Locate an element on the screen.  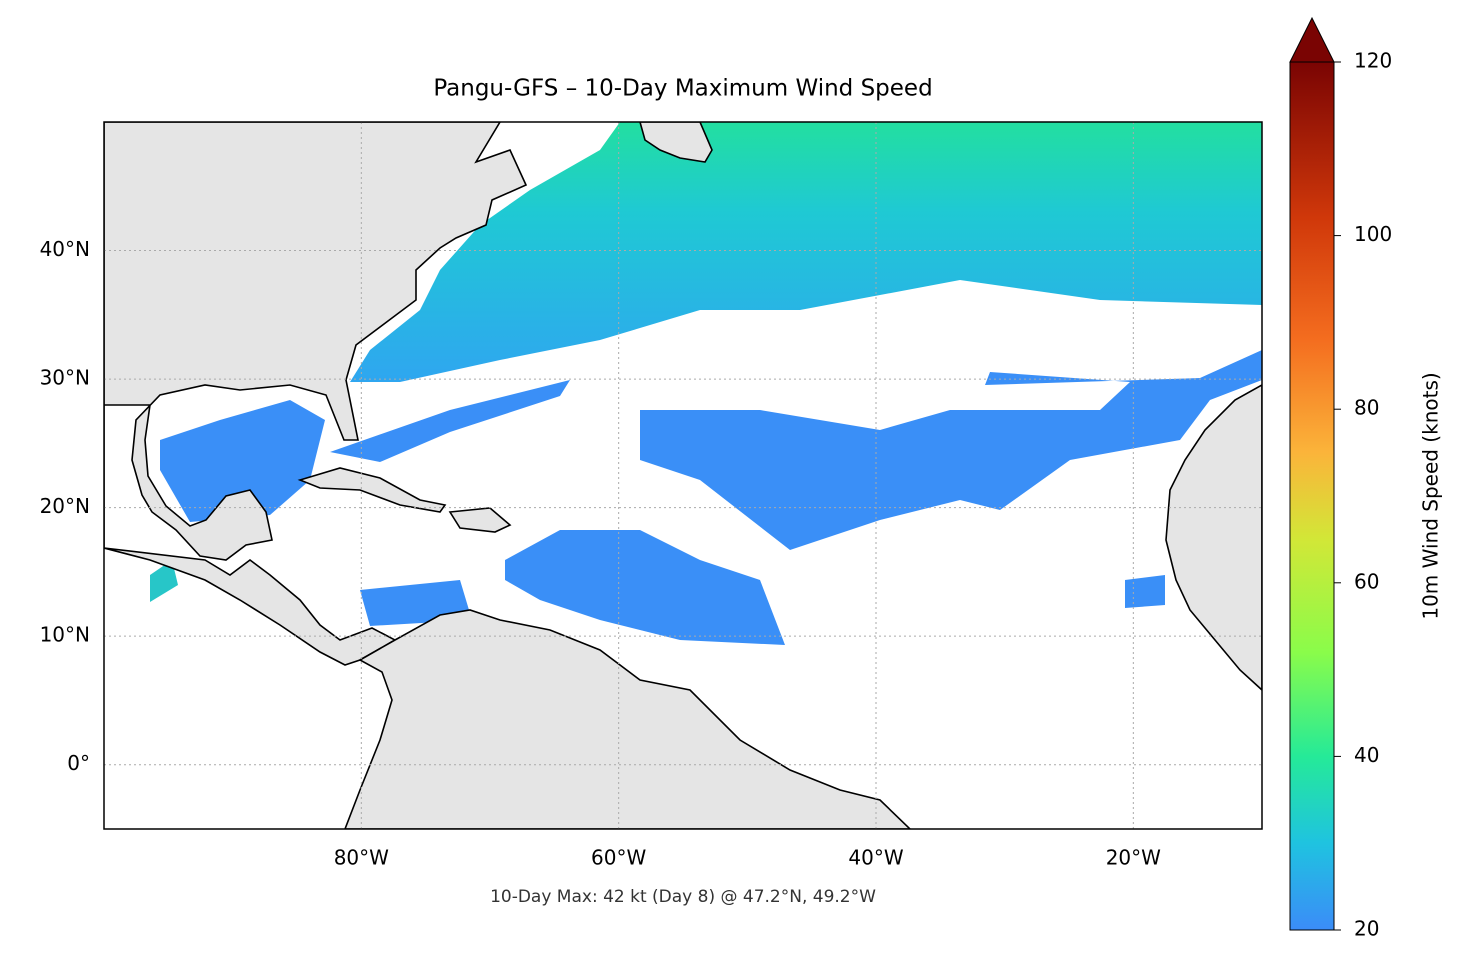
africa is located at coordinates (1213, 538).